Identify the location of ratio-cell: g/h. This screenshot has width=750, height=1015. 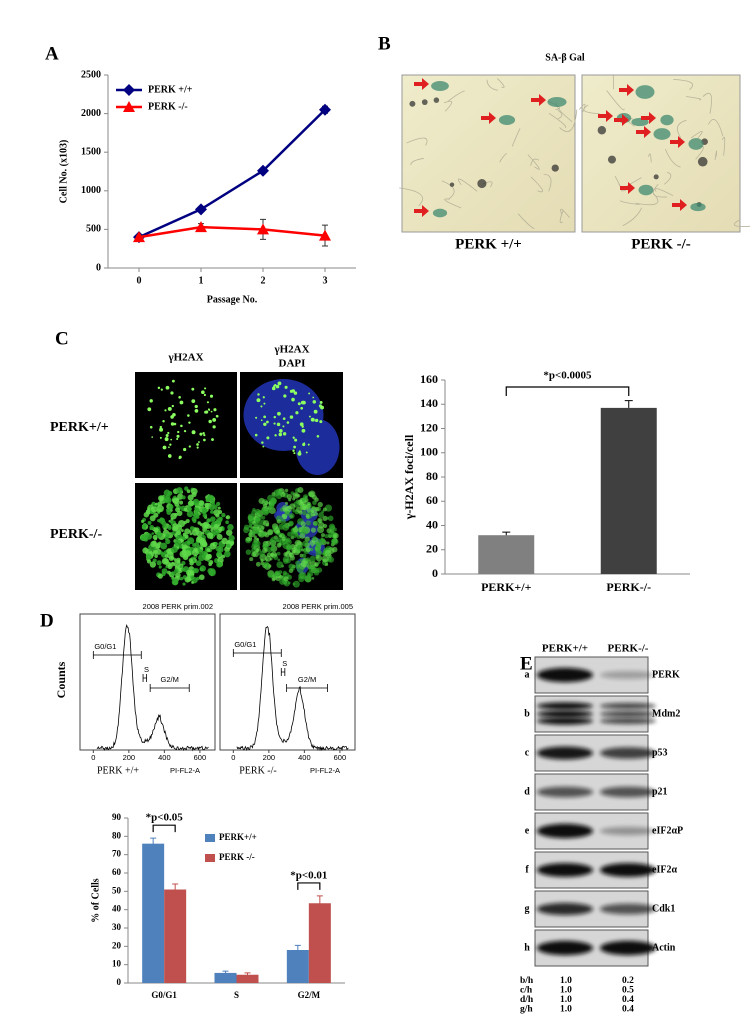
(526, 1010).